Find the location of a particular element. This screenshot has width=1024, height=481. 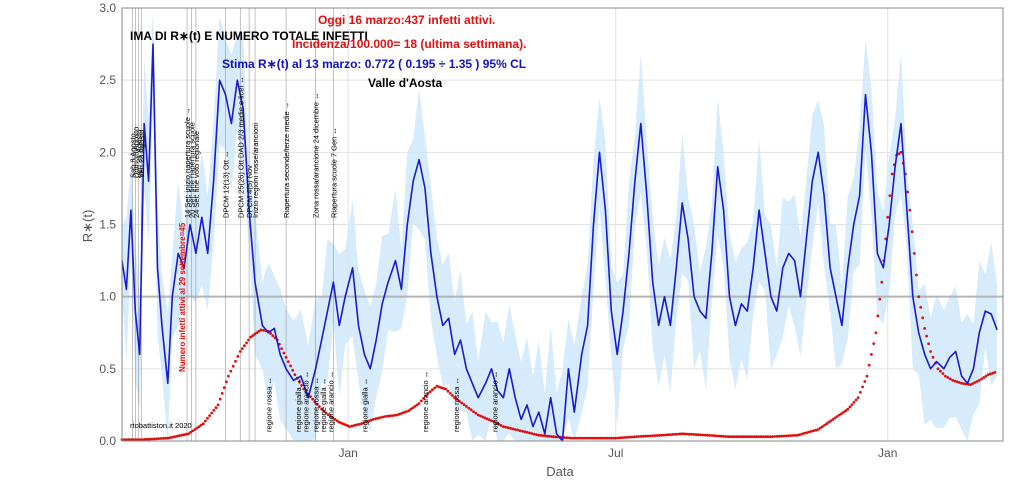

zone-label: regione rossa ↔ is located at coordinates (316, 404).